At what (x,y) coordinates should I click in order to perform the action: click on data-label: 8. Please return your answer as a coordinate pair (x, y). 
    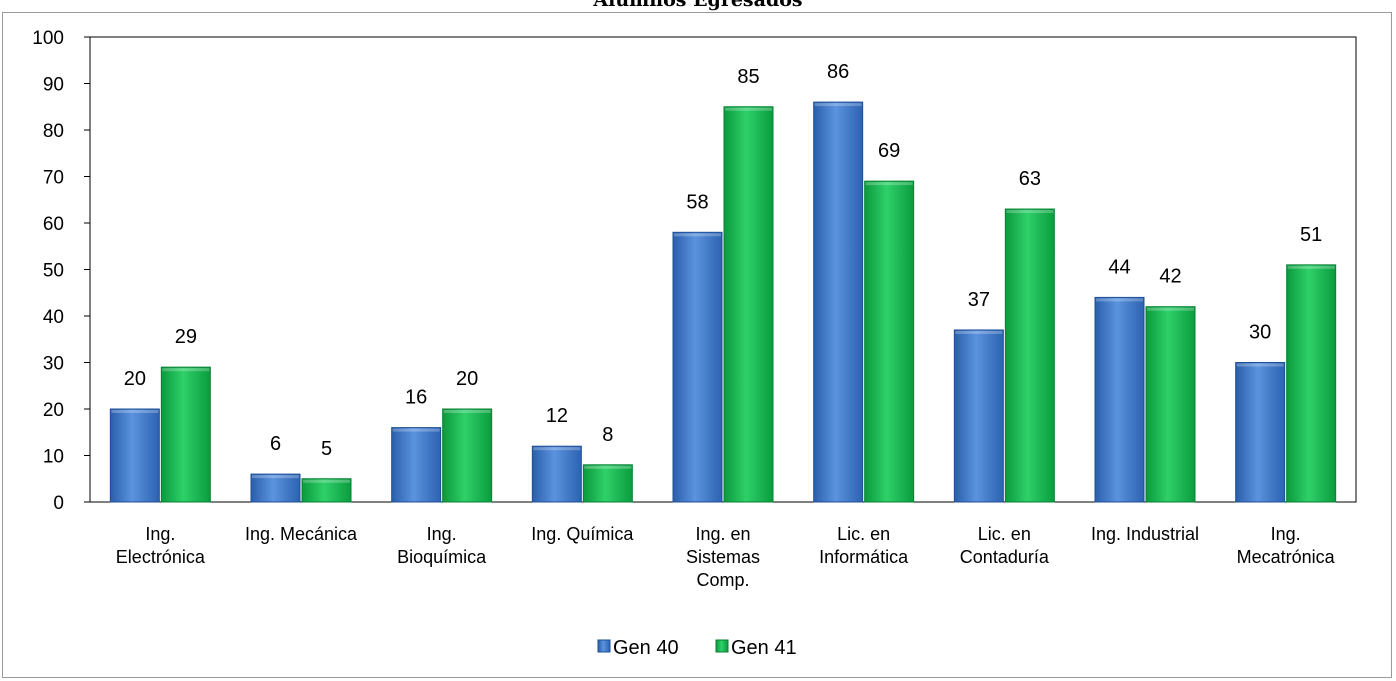
    Looking at the image, I should click on (607, 435).